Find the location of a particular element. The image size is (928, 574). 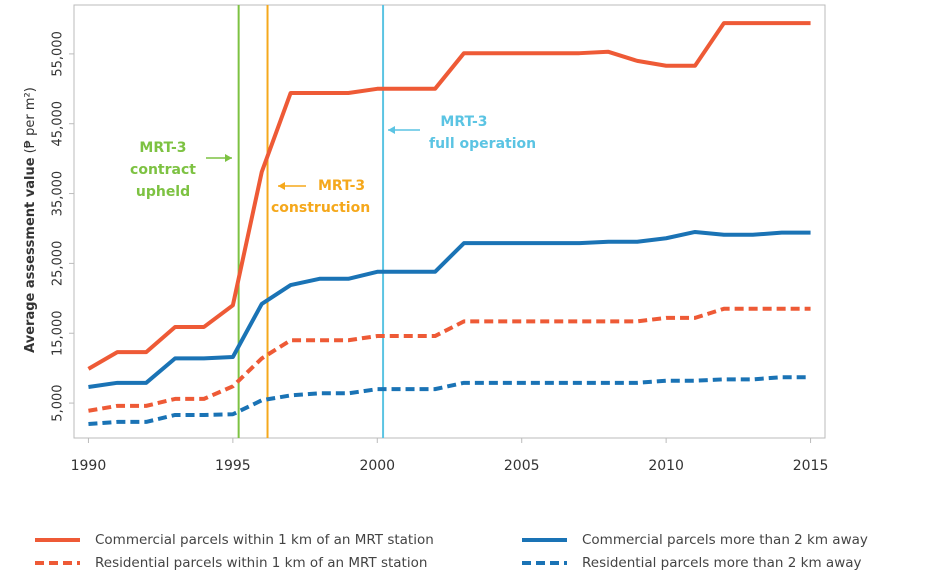

x-tick-label: 2015 is located at coordinates (811, 466).